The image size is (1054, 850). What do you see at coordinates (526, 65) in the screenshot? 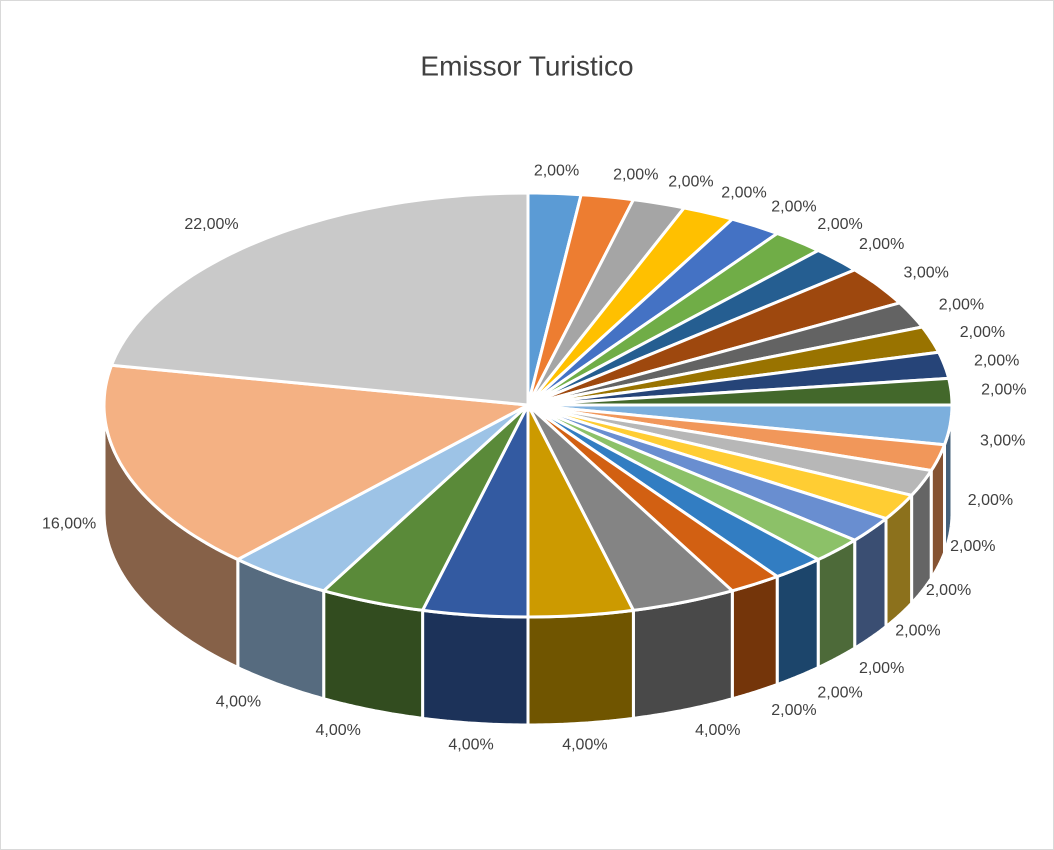
I see `chart-title: Emissor Turistico` at bounding box center [526, 65].